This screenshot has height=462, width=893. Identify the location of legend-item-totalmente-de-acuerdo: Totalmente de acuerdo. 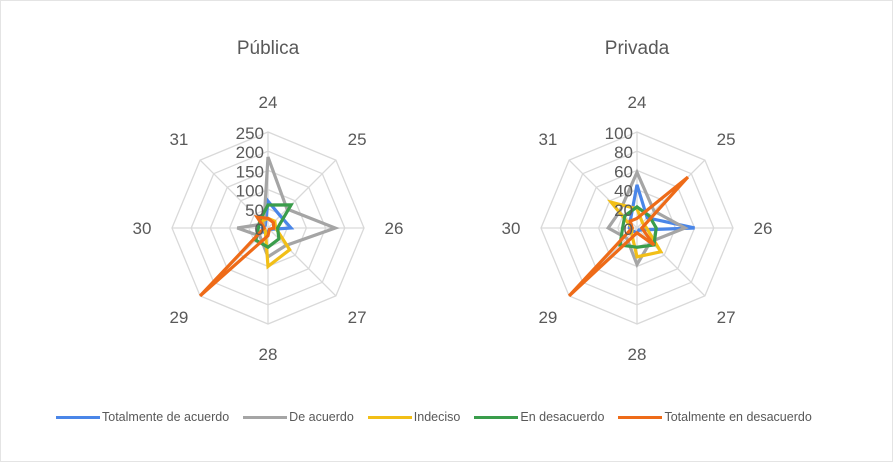
(142, 417).